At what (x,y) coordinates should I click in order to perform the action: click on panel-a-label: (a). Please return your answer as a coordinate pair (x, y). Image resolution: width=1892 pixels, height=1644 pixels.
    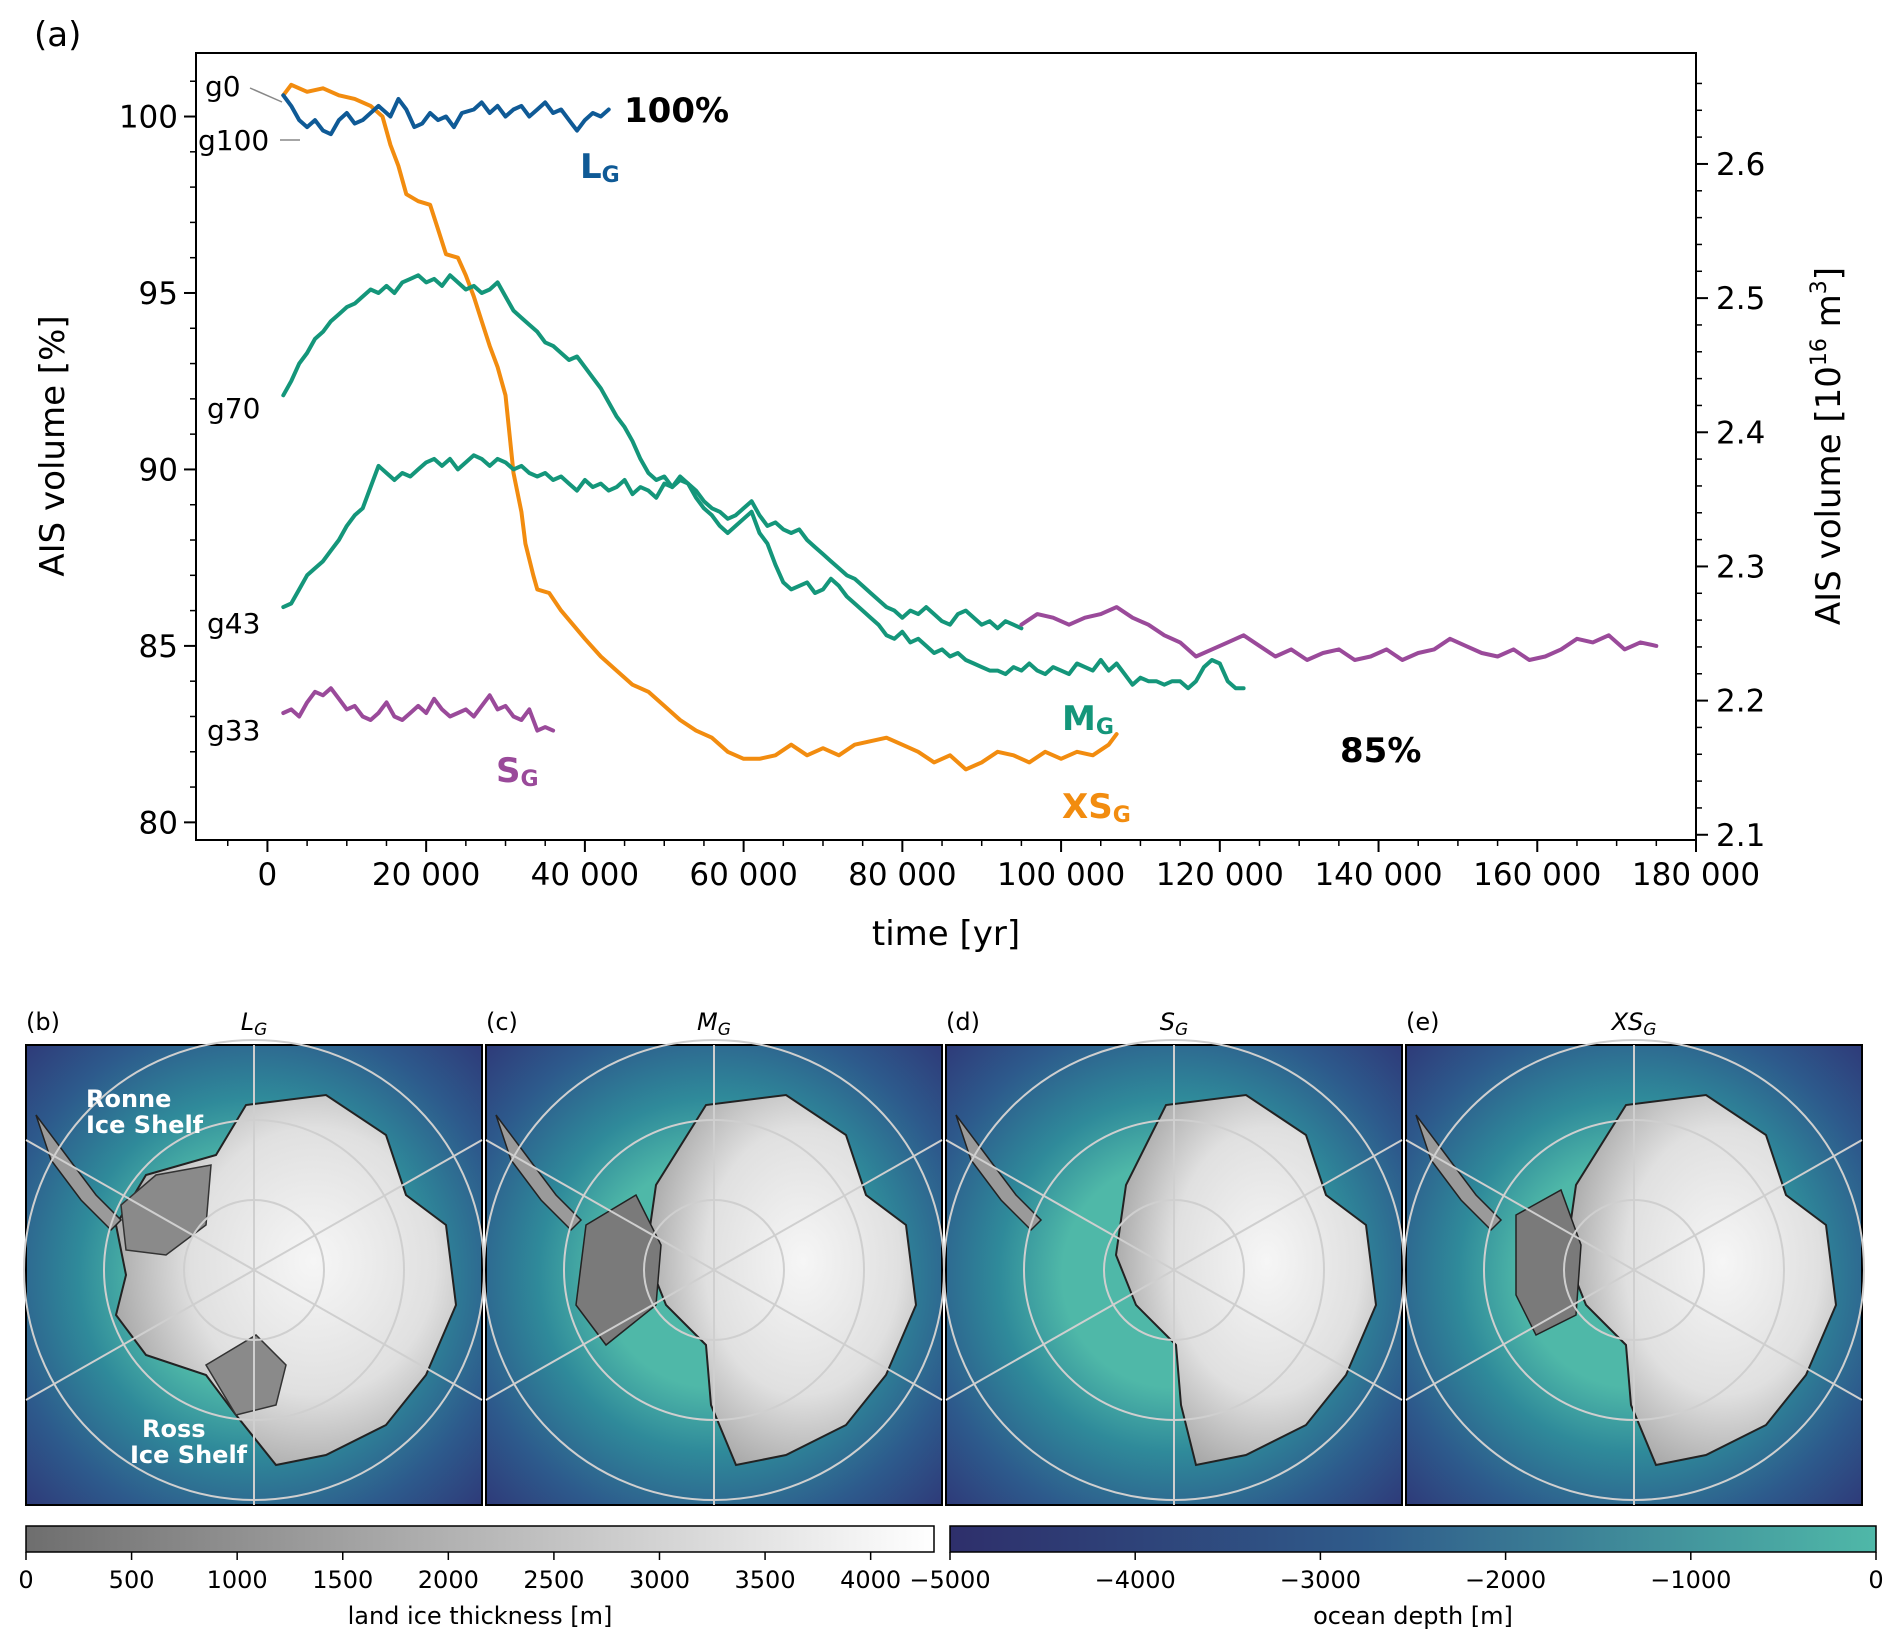
    Looking at the image, I should click on (57, 35).